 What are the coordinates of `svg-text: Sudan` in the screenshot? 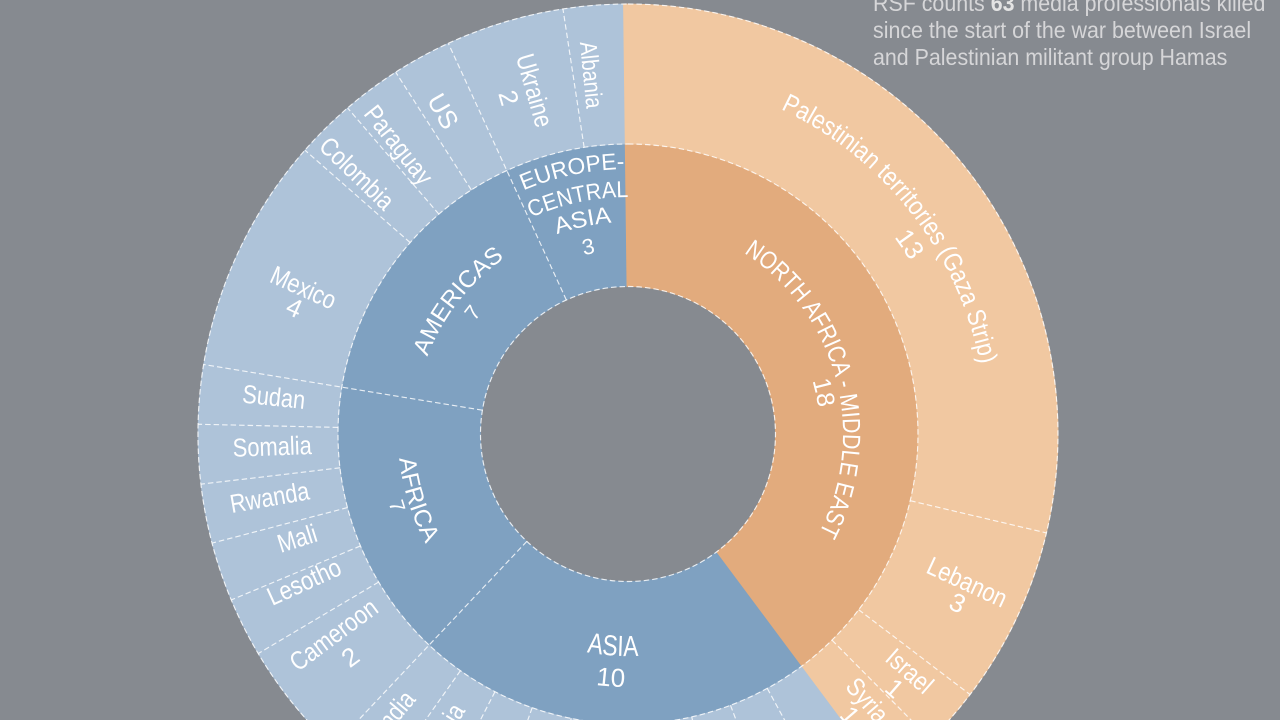 It's located at (274, 397).